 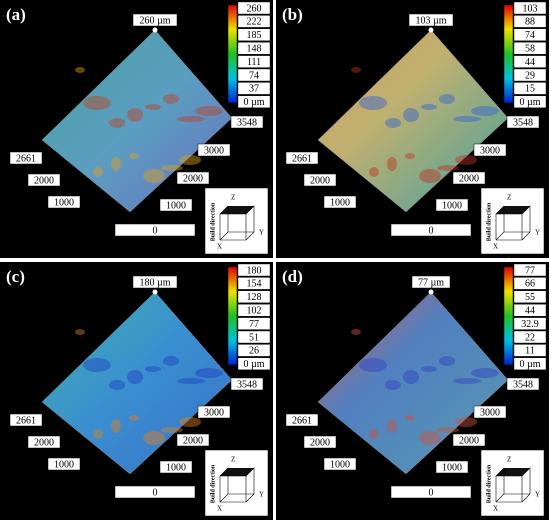 What do you see at coordinates (530, 75) in the screenshot?
I see `scale-label: 29` at bounding box center [530, 75].